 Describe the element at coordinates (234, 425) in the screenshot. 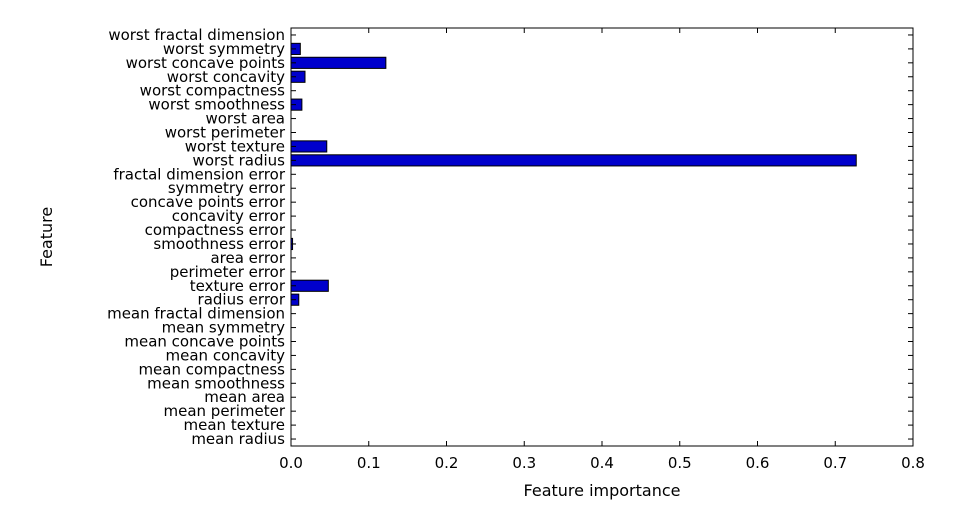

I see `y-tick-label: mean texture` at that location.